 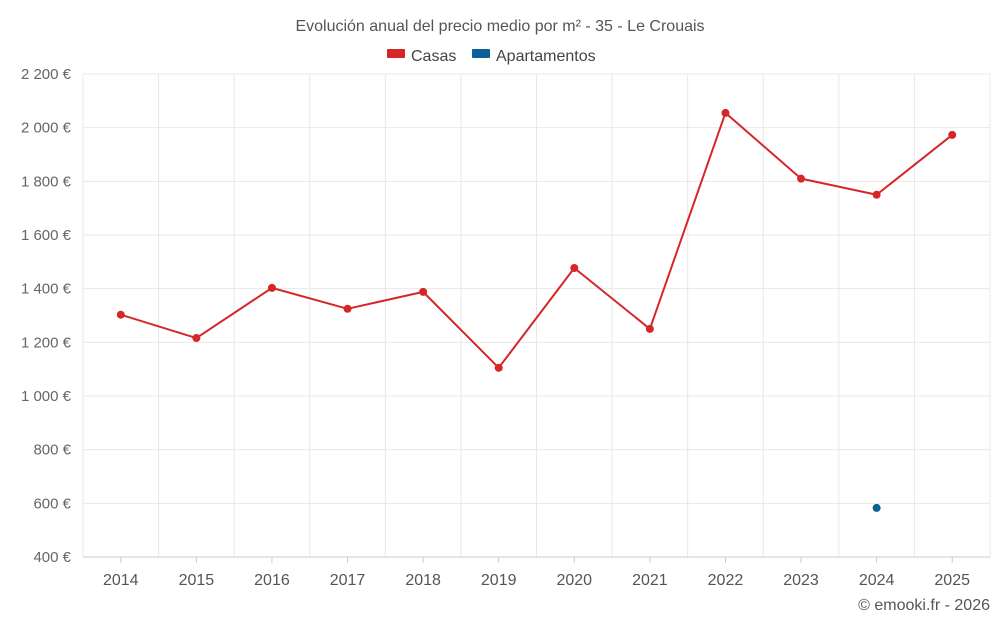 I want to click on data-point-casas-2016, so click(x=271, y=287).